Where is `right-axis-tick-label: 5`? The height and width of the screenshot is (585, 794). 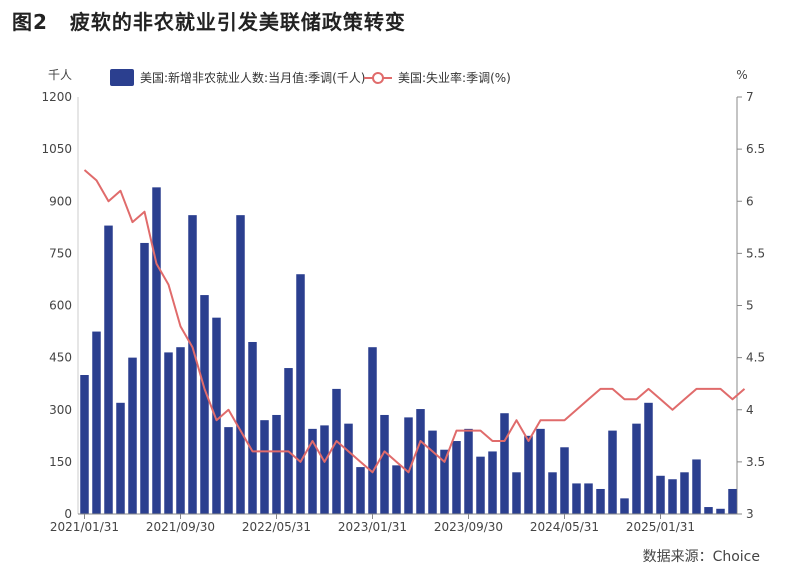
right-axis-tick-label: 5 is located at coordinates (750, 306).